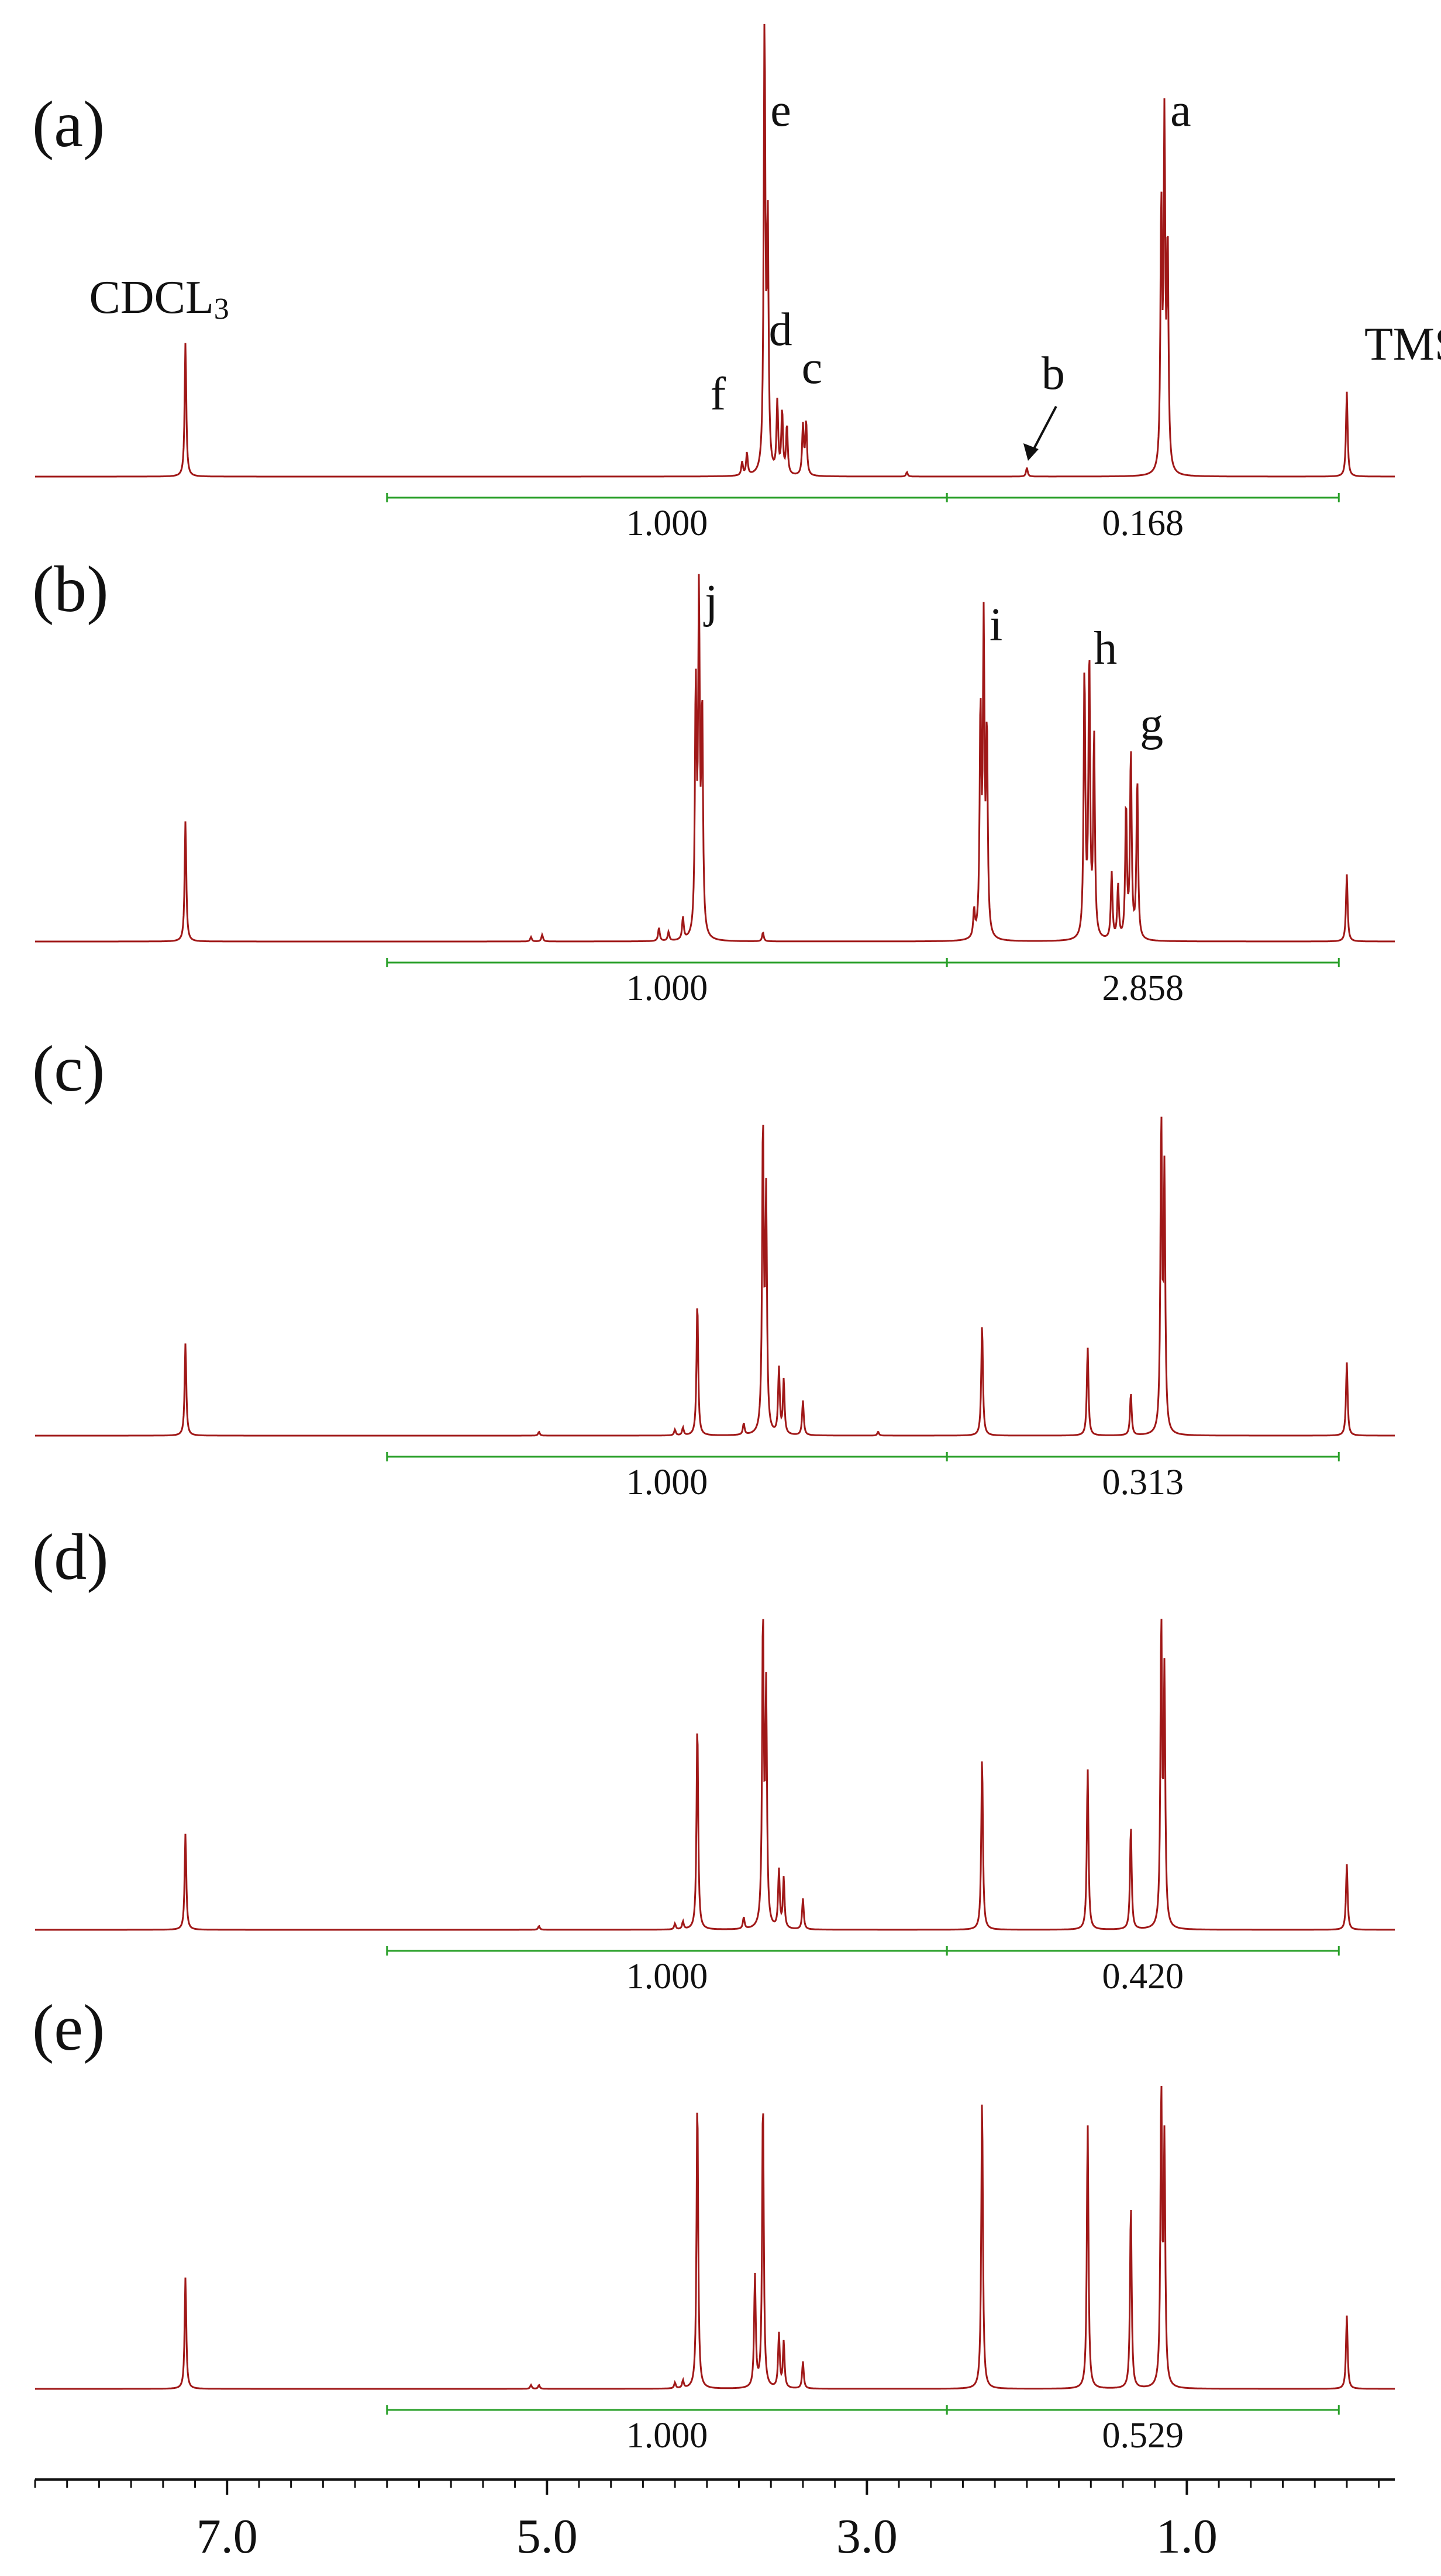 This screenshot has height=2576, width=1441. I want to click on x-axis: 7.0 5.0 3.0 1.0, so click(715, 2521).